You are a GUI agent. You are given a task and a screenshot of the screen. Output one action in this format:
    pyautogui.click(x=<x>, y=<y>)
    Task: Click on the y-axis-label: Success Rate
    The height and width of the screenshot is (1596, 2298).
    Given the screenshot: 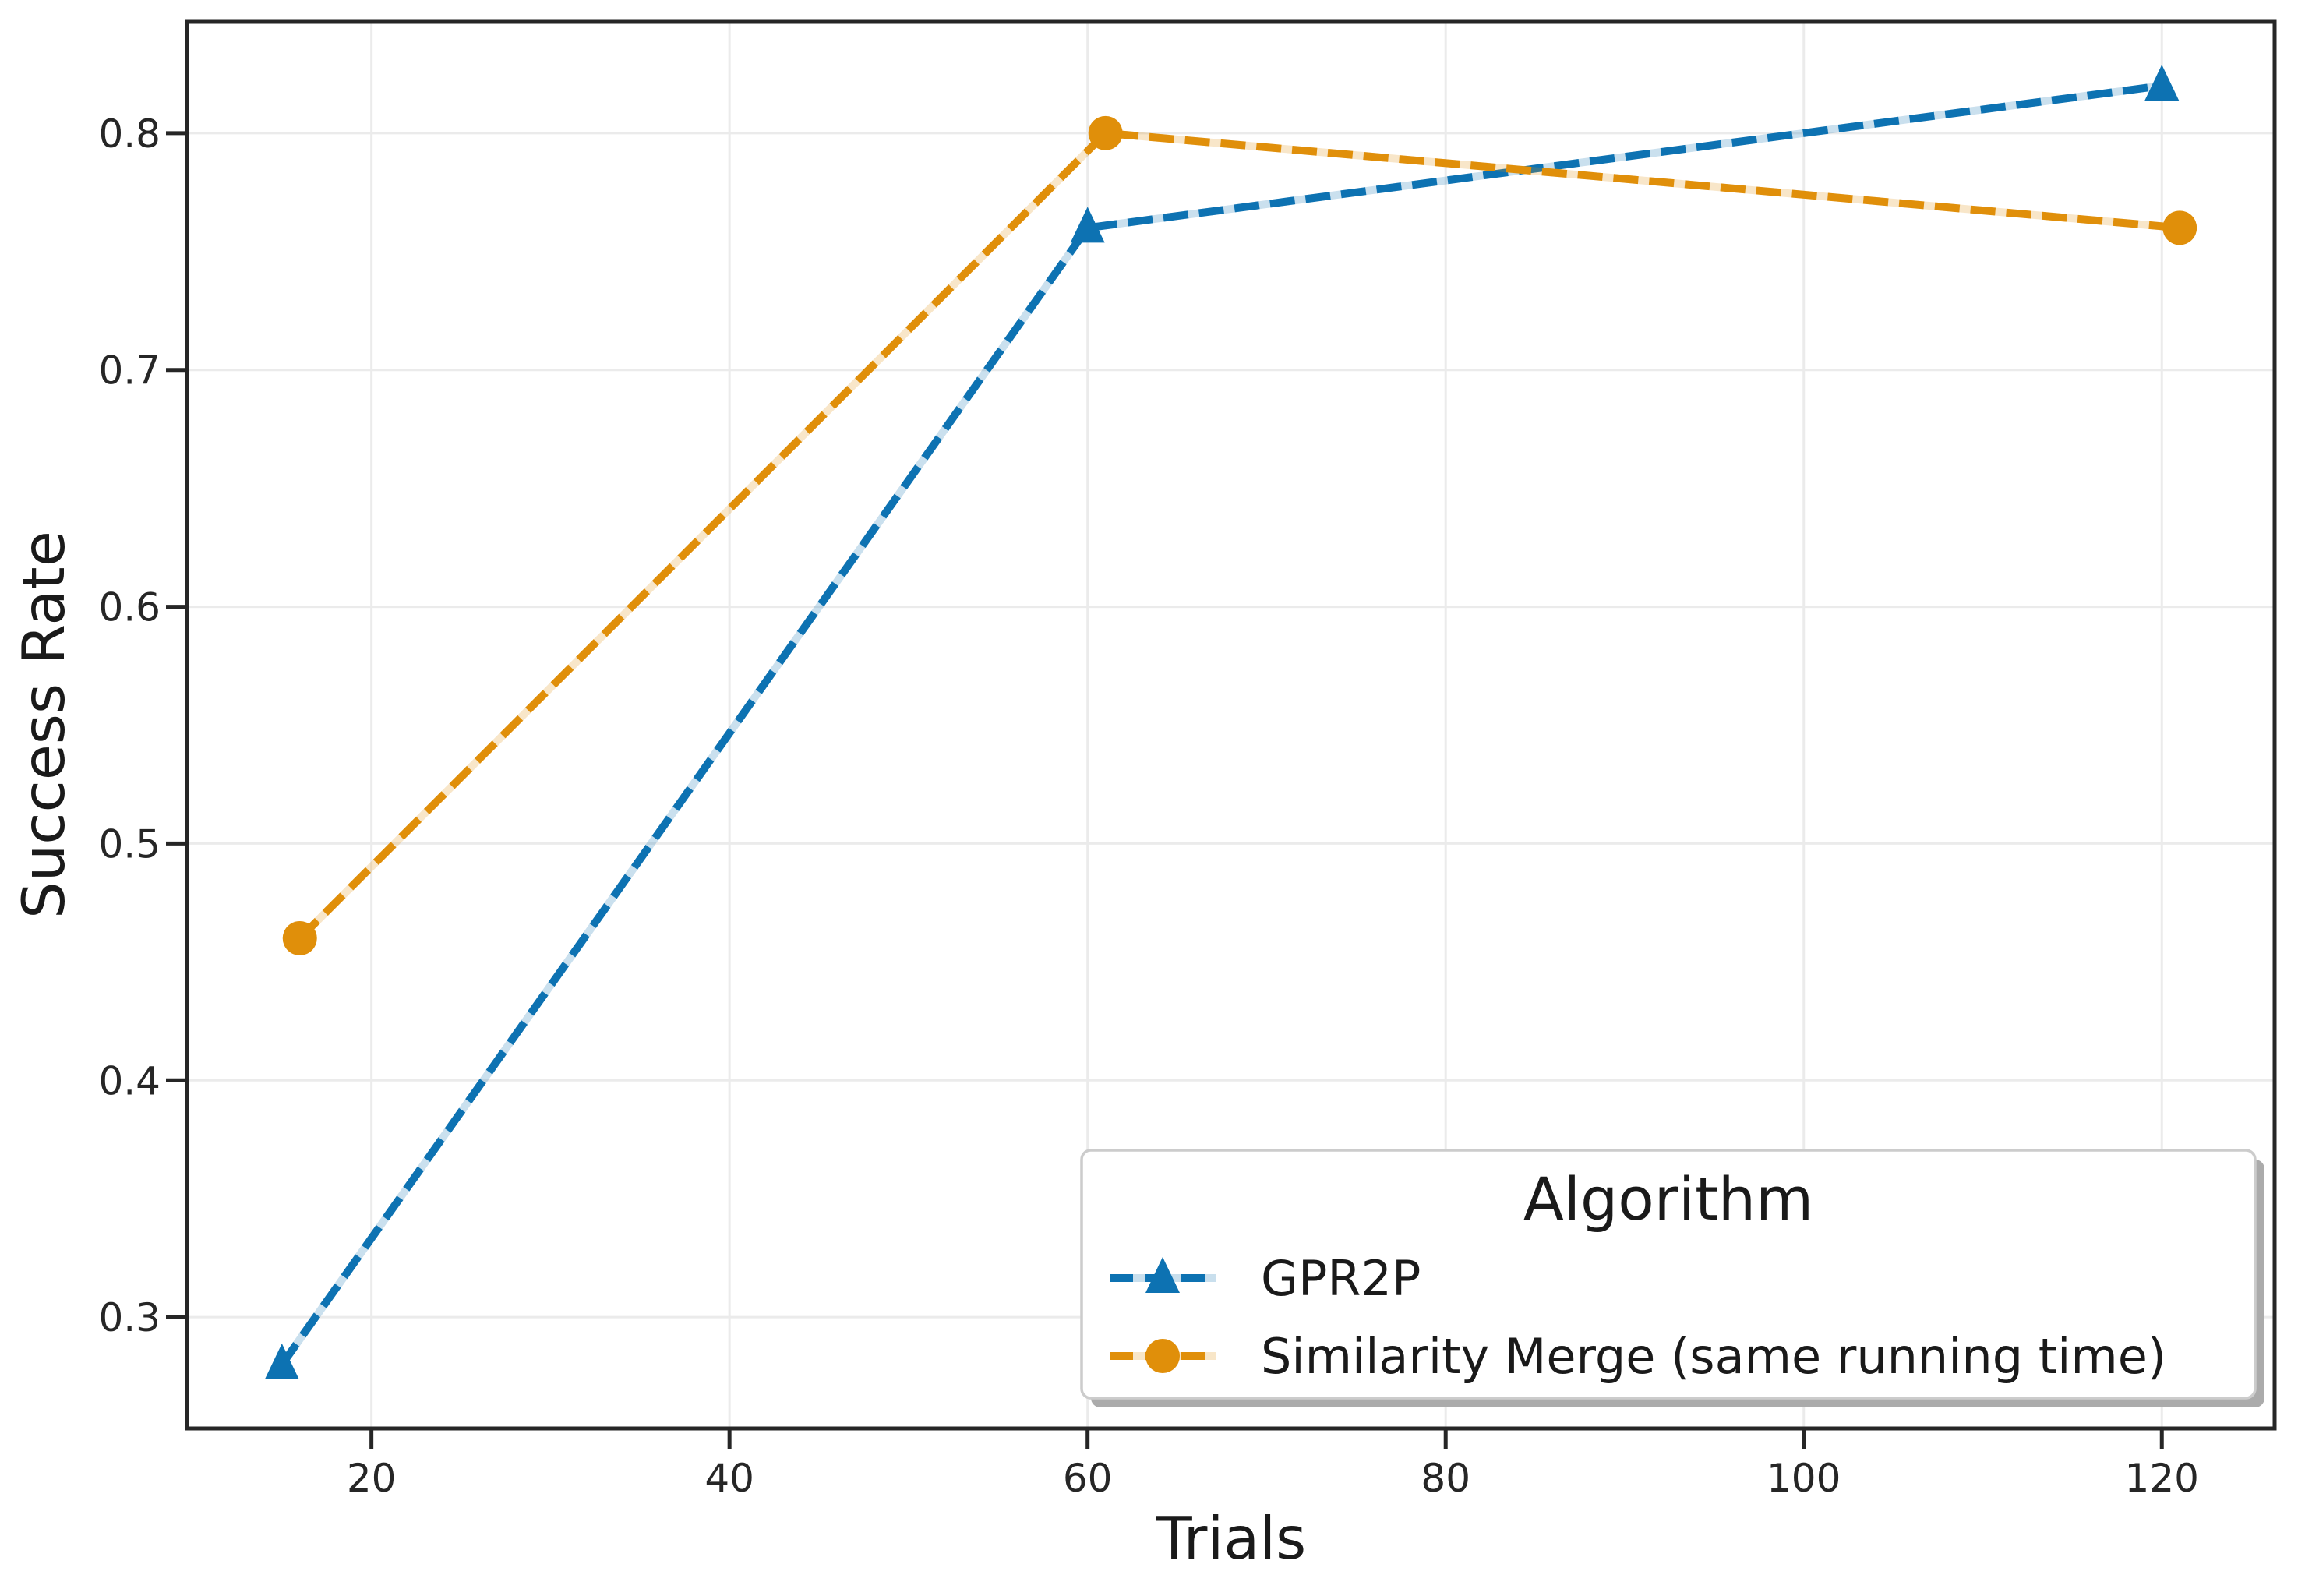 What is the action you would take?
    pyautogui.click(x=43, y=725)
    